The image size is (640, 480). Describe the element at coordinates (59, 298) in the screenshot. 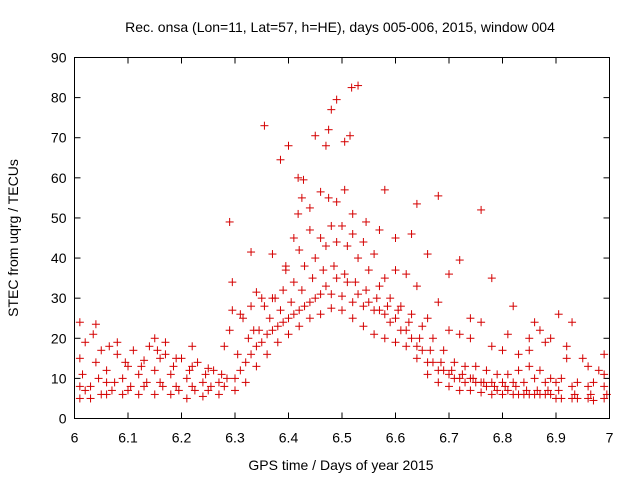

I see `y-tick-label: 30` at that location.